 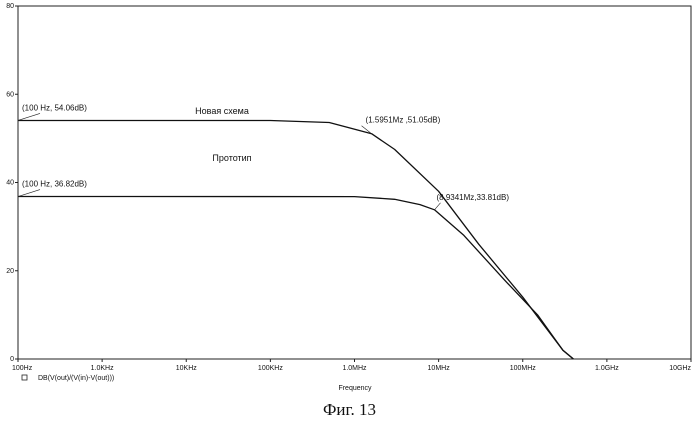 I want to click on y-tick-label: 80, so click(x=10, y=6).